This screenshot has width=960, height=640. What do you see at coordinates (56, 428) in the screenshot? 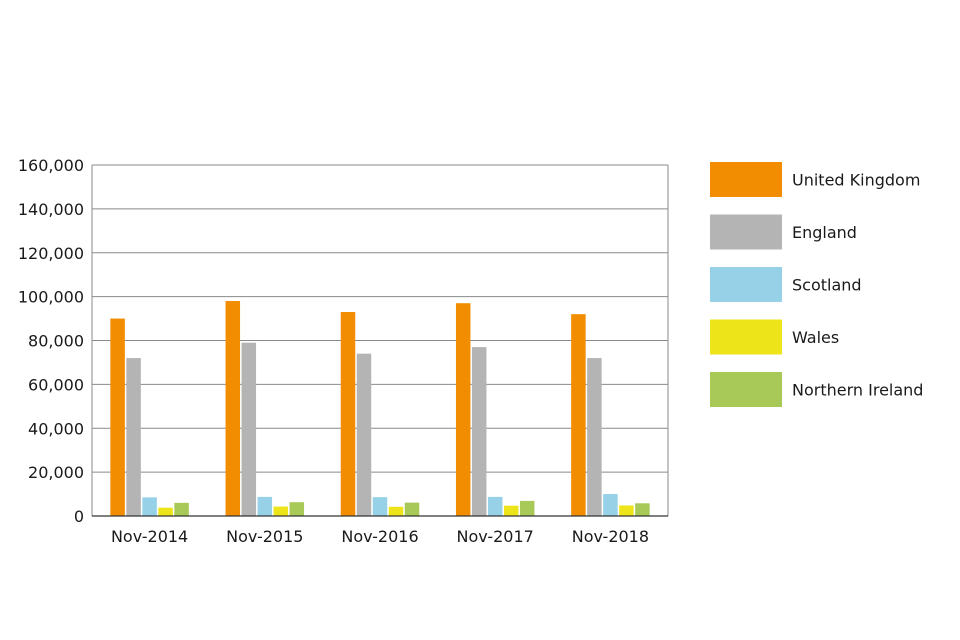
I see `y-tick-label: 40,000` at bounding box center [56, 428].